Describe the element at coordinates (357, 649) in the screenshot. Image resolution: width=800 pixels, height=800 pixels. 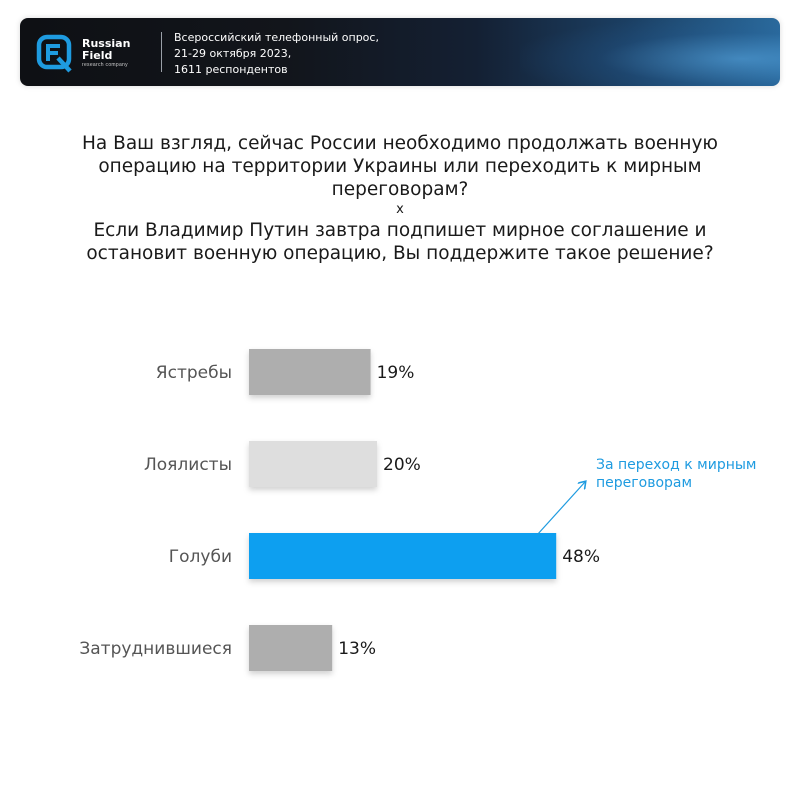
I see `value-label-3: 13%` at that location.